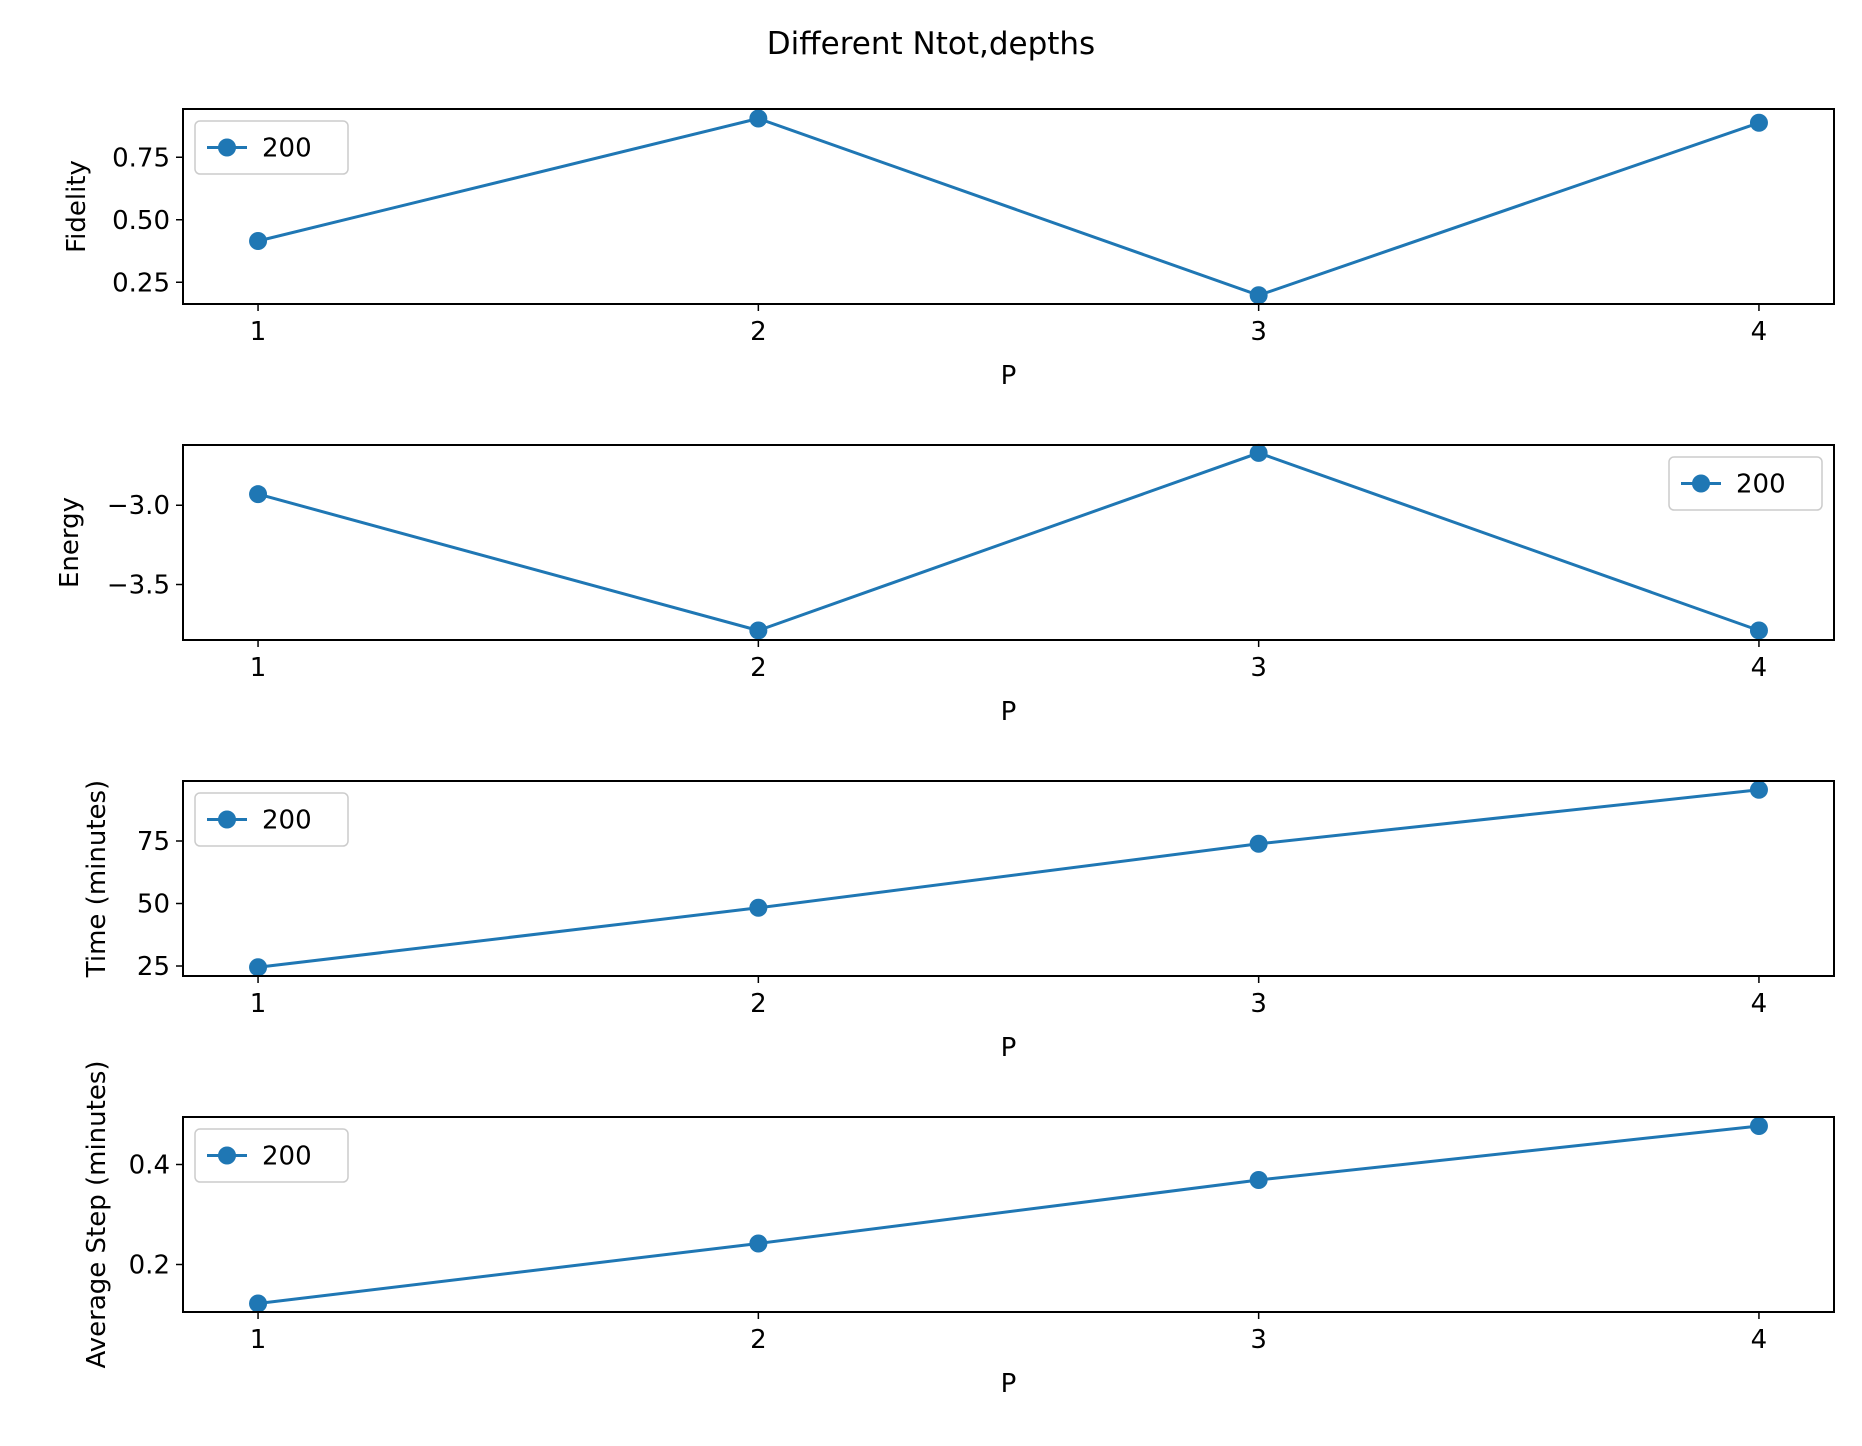  I want to click on y-tick-label: 25, so click(153, 967).